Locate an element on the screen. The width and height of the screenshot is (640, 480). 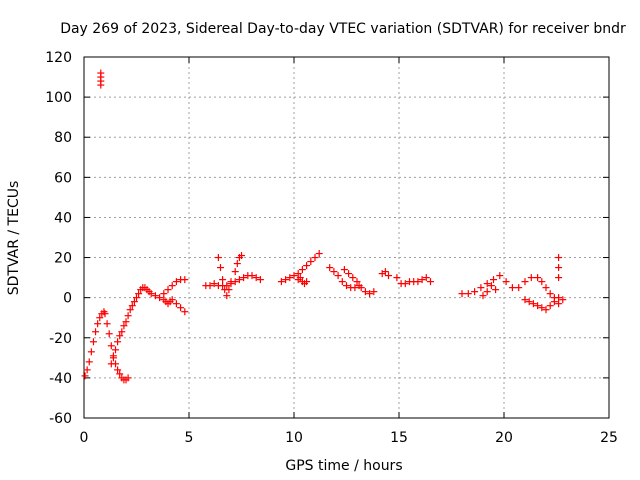
x-tick-label: 10 is located at coordinates (294, 438).